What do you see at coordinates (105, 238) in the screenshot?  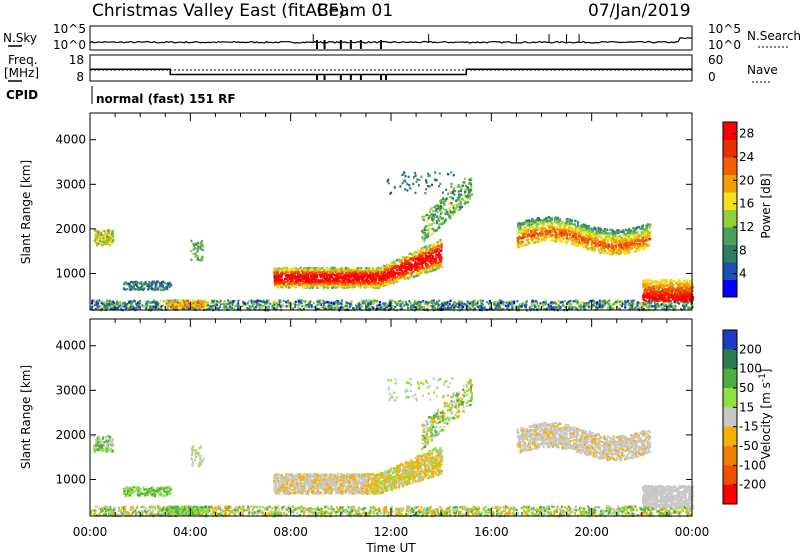 I see `power-early-cell` at bounding box center [105, 238].